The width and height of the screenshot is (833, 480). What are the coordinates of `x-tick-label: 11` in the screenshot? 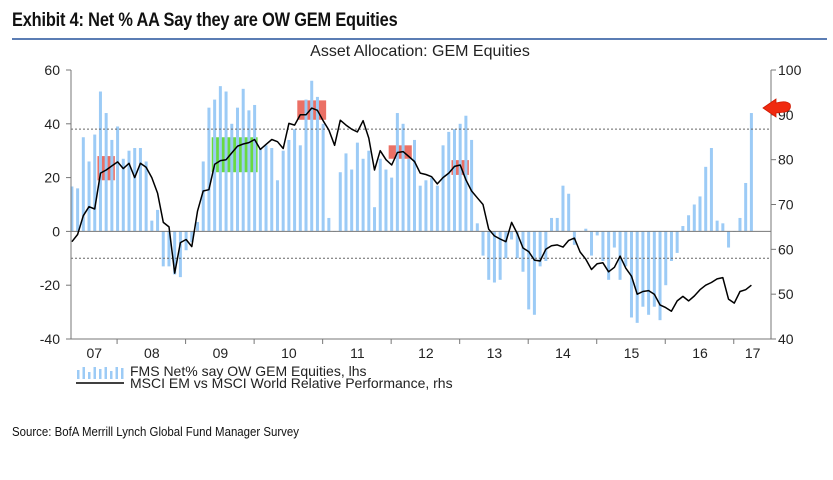 It's located at (357, 353).